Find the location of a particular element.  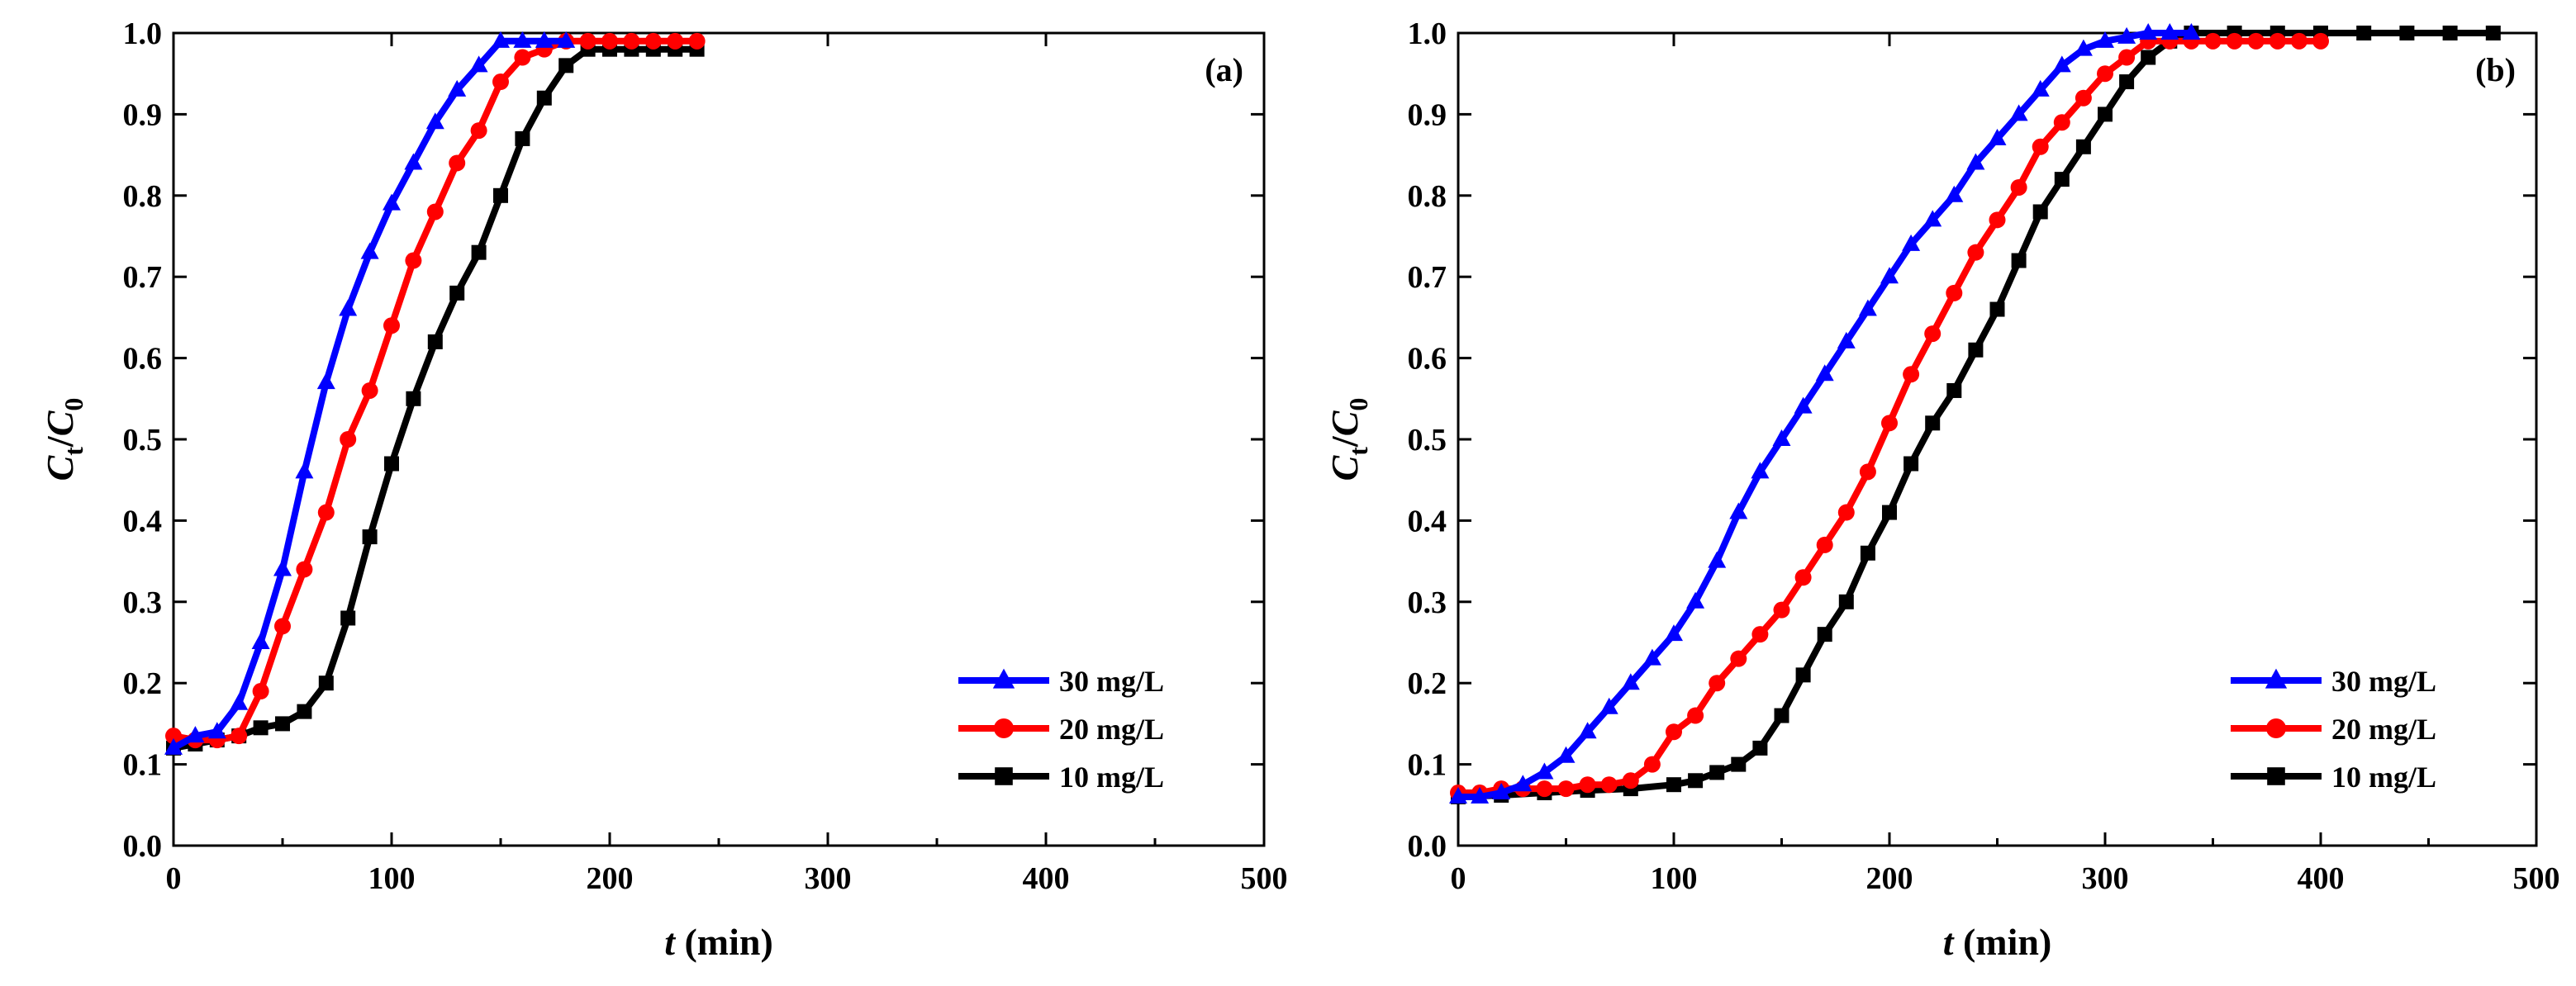

y-axis-title: Ct/C0 is located at coordinates (1348, 440).